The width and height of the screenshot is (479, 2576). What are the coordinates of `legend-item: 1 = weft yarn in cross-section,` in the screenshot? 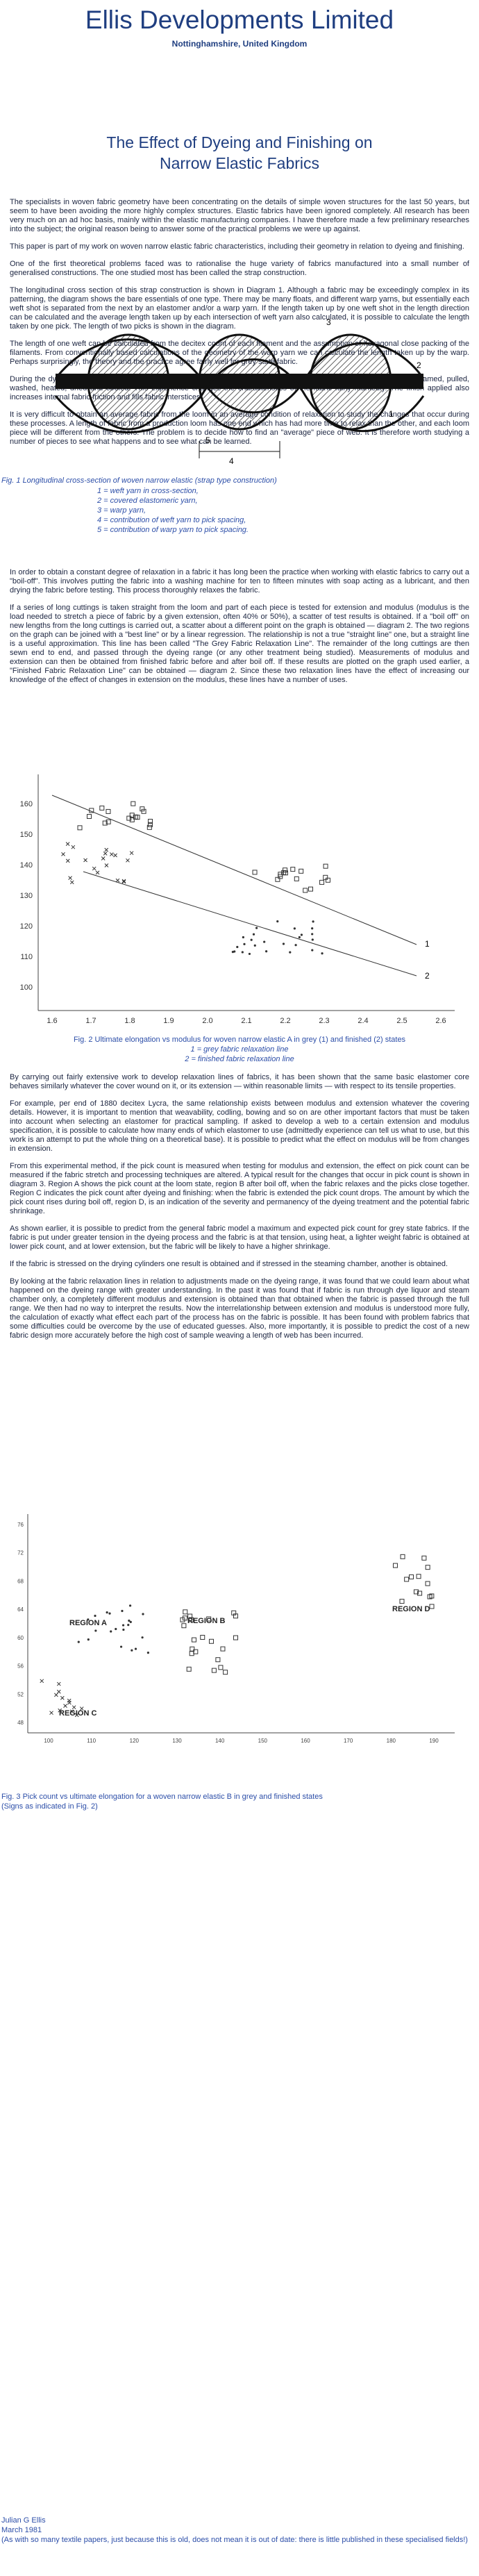 It's located at (148, 491).